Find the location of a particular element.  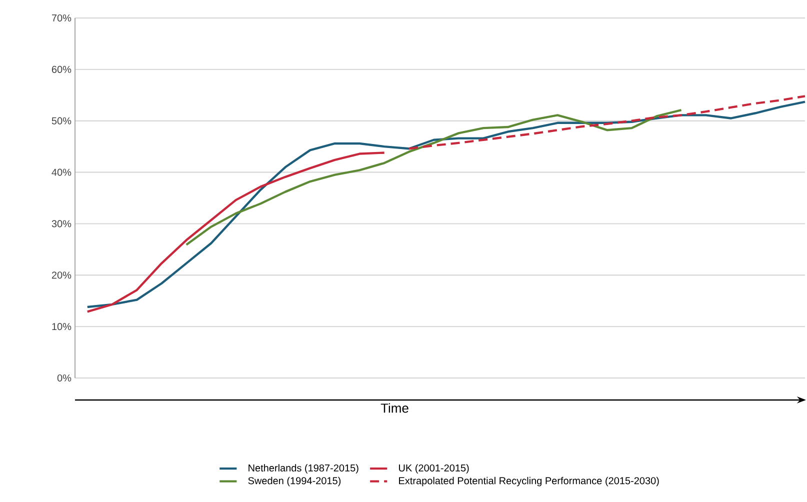

legend-label: Extrapolated Potential Recycling Performance (2015-2030) is located at coordinates (529, 481).